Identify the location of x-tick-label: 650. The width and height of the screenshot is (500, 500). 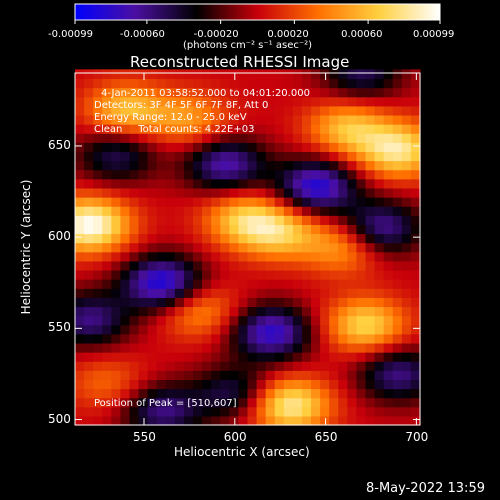
(326, 437).